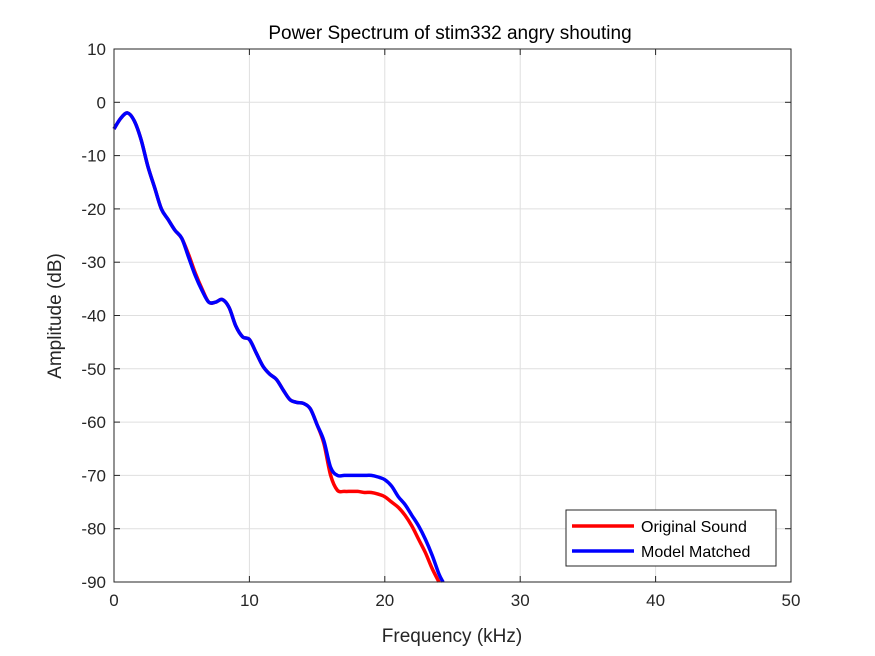  I want to click on x-tick-label: 50, so click(791, 600).